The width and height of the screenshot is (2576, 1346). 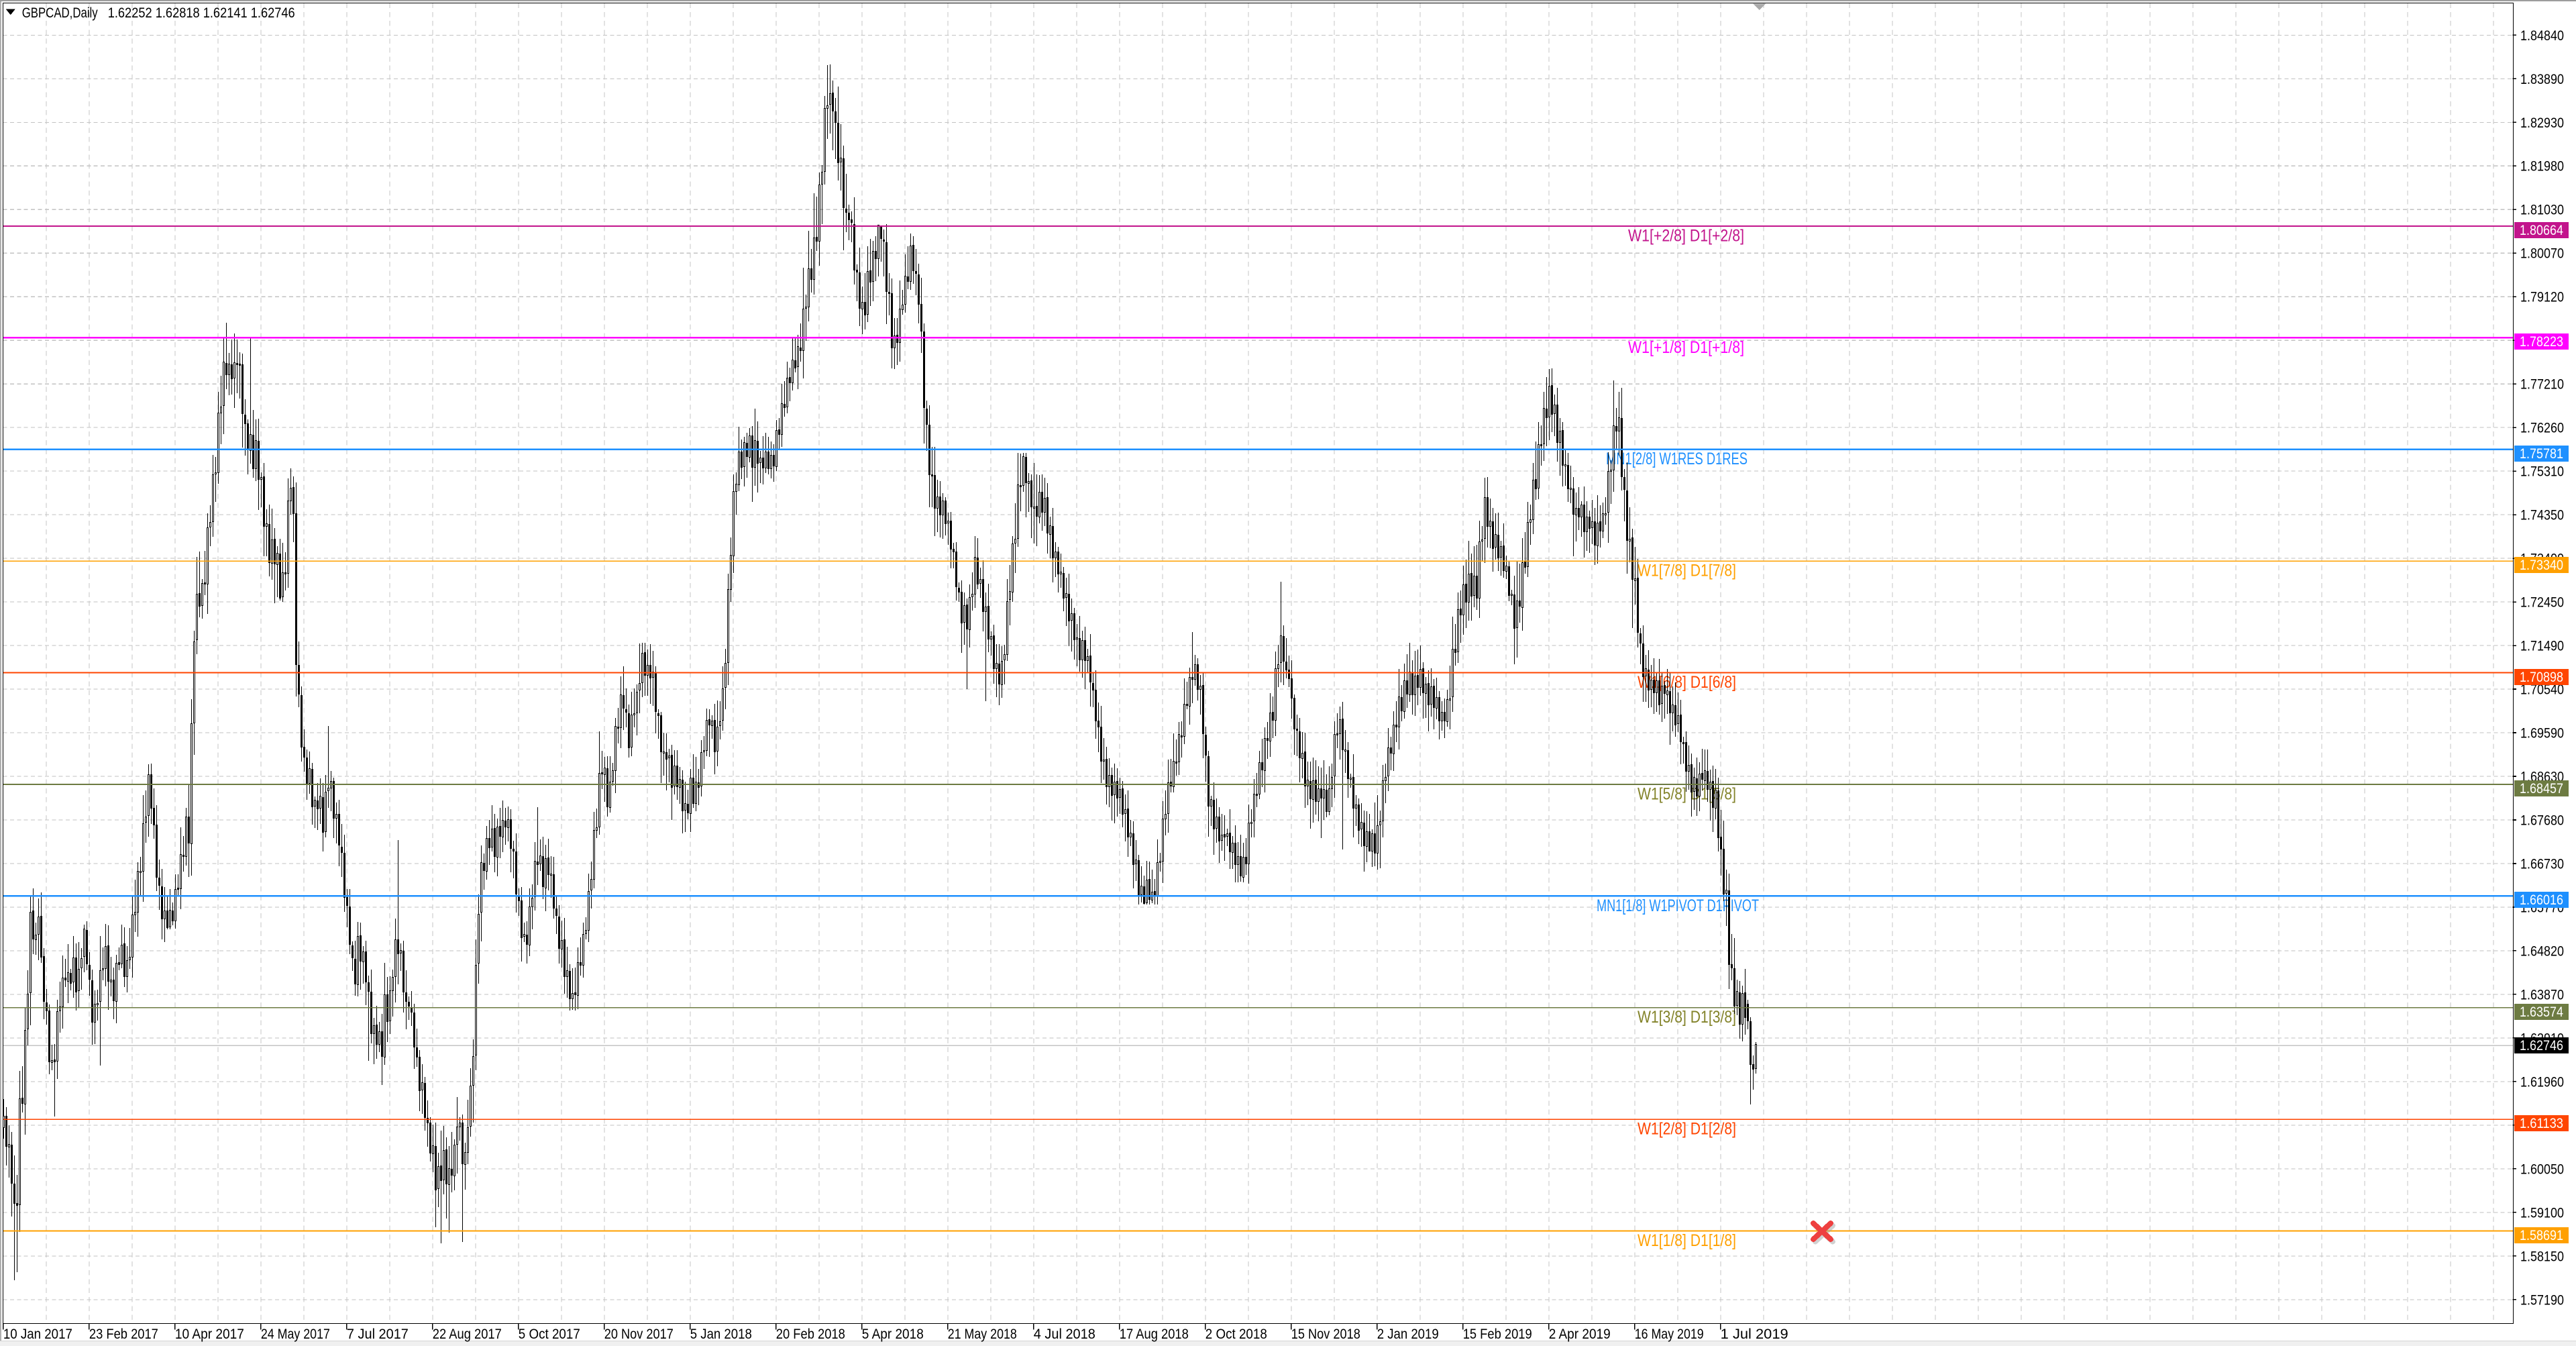 What do you see at coordinates (201, 13) in the screenshot?
I see `svg-text:1.62252 1.62818 1.62141 1.6274: 1.62252 1.62818 1.62141 1.62746` at bounding box center [201, 13].